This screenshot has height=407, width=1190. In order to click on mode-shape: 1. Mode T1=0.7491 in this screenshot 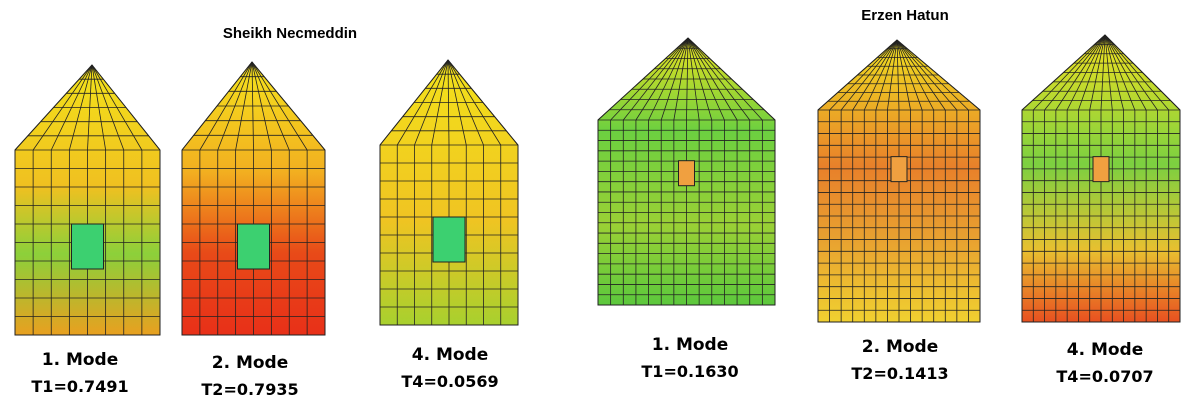, I will do `click(87, 230)`.